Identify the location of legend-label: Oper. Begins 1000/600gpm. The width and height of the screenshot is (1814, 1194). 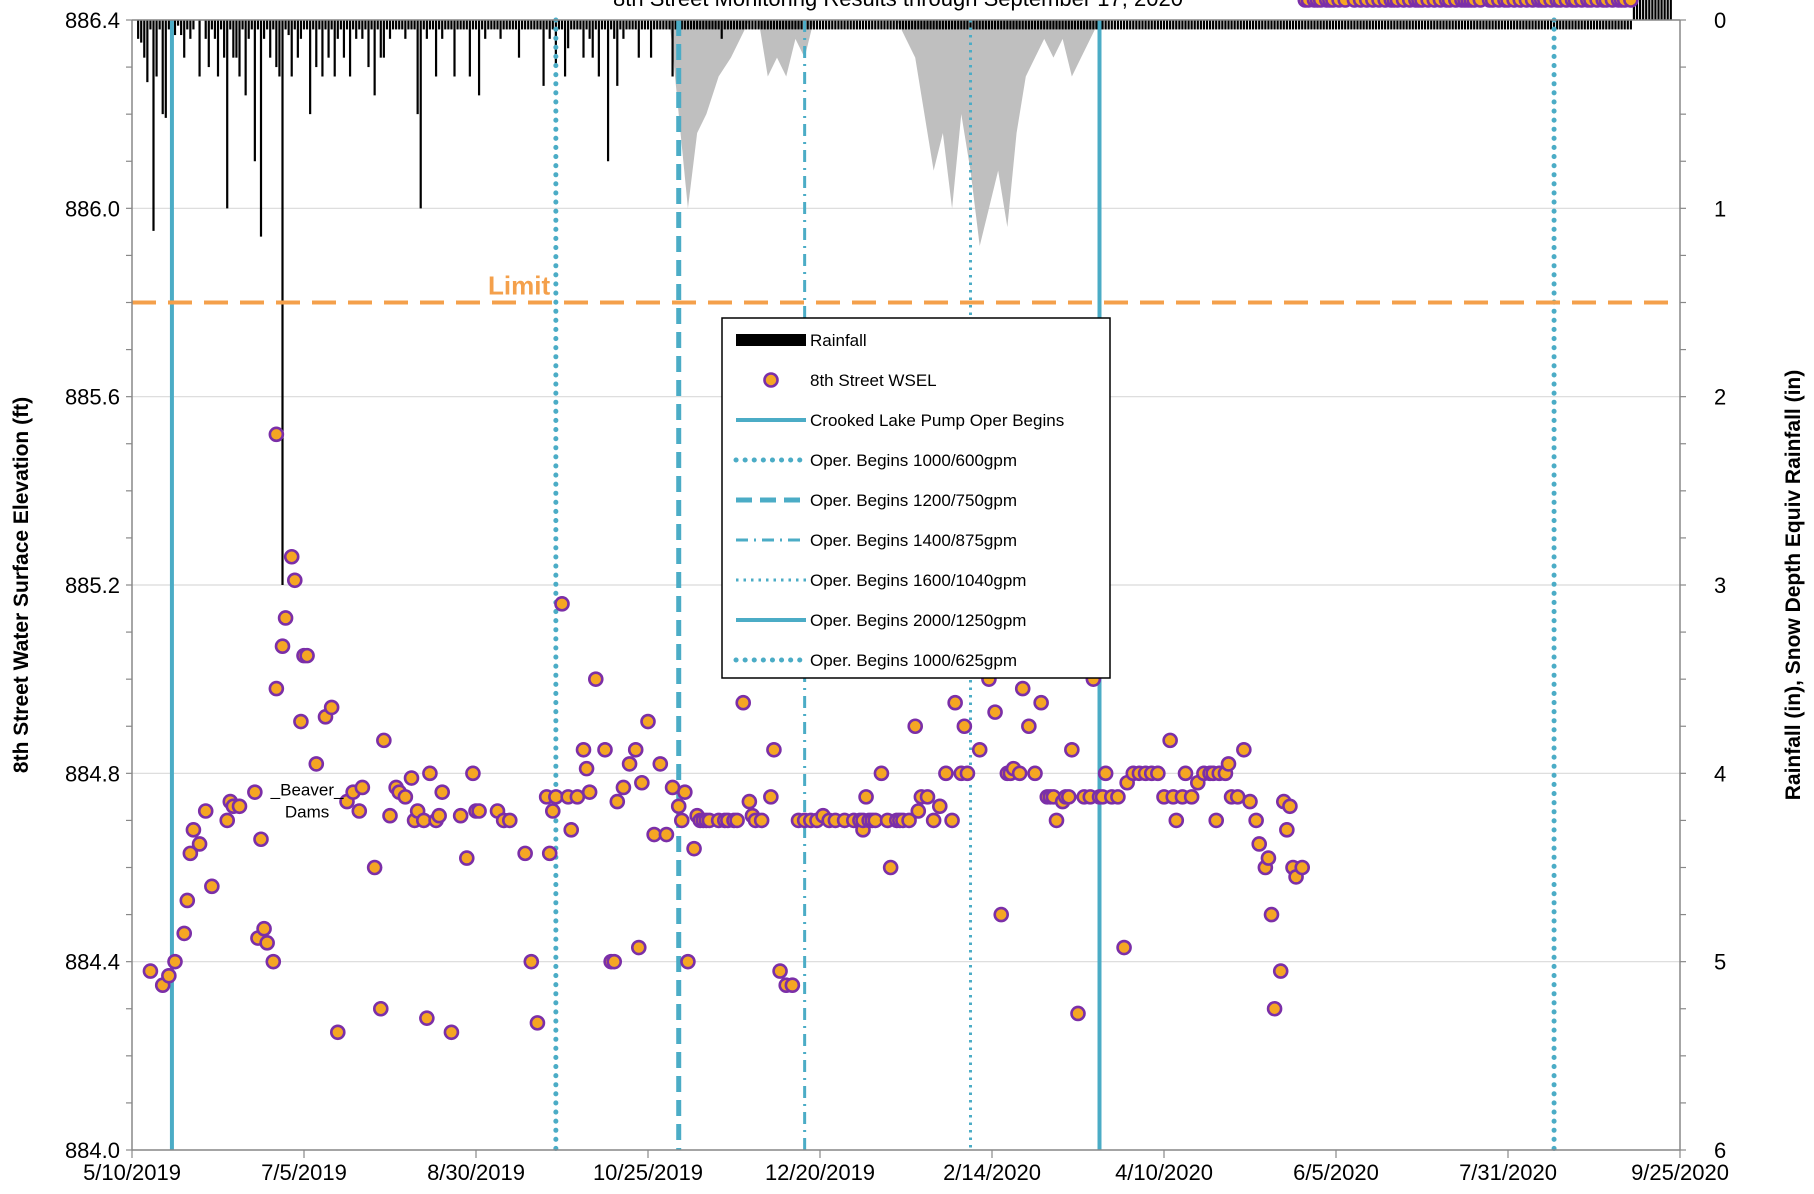
(913, 460).